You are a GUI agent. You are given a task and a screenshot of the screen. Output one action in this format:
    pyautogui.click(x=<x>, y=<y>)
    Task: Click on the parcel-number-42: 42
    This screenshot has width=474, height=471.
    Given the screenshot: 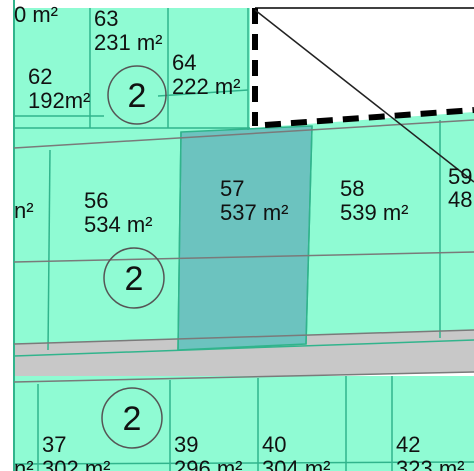 What is the action you would take?
    pyautogui.click(x=408, y=444)
    